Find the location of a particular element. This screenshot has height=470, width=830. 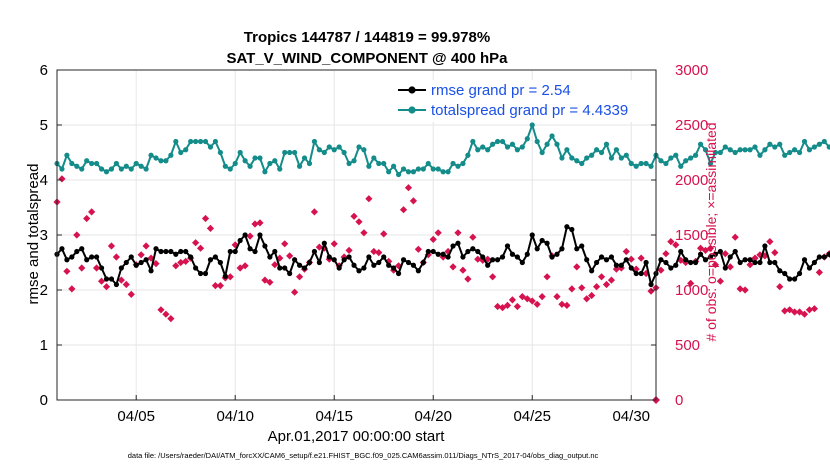

y-ticks-right: 0 500 1000 1500 2000 2500 3000 is located at coordinates (679, 235).